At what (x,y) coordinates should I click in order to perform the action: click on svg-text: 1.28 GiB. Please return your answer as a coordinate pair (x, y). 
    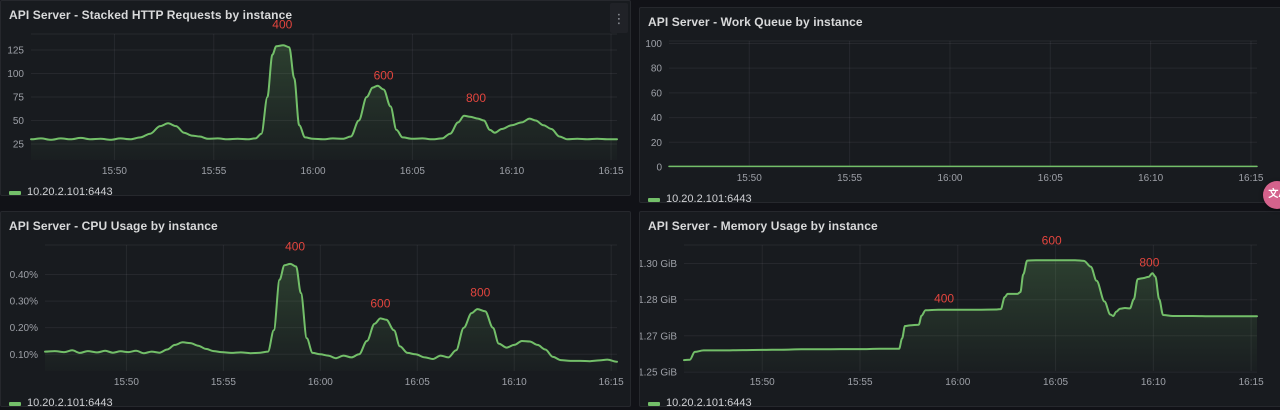
    Looking at the image, I should click on (658, 300).